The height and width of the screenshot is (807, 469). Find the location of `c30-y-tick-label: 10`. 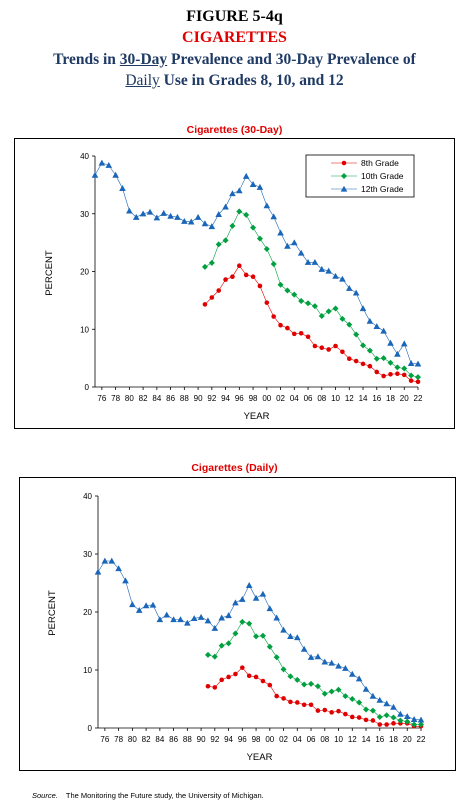

c30-y-tick-label: 10 is located at coordinates (84, 329).